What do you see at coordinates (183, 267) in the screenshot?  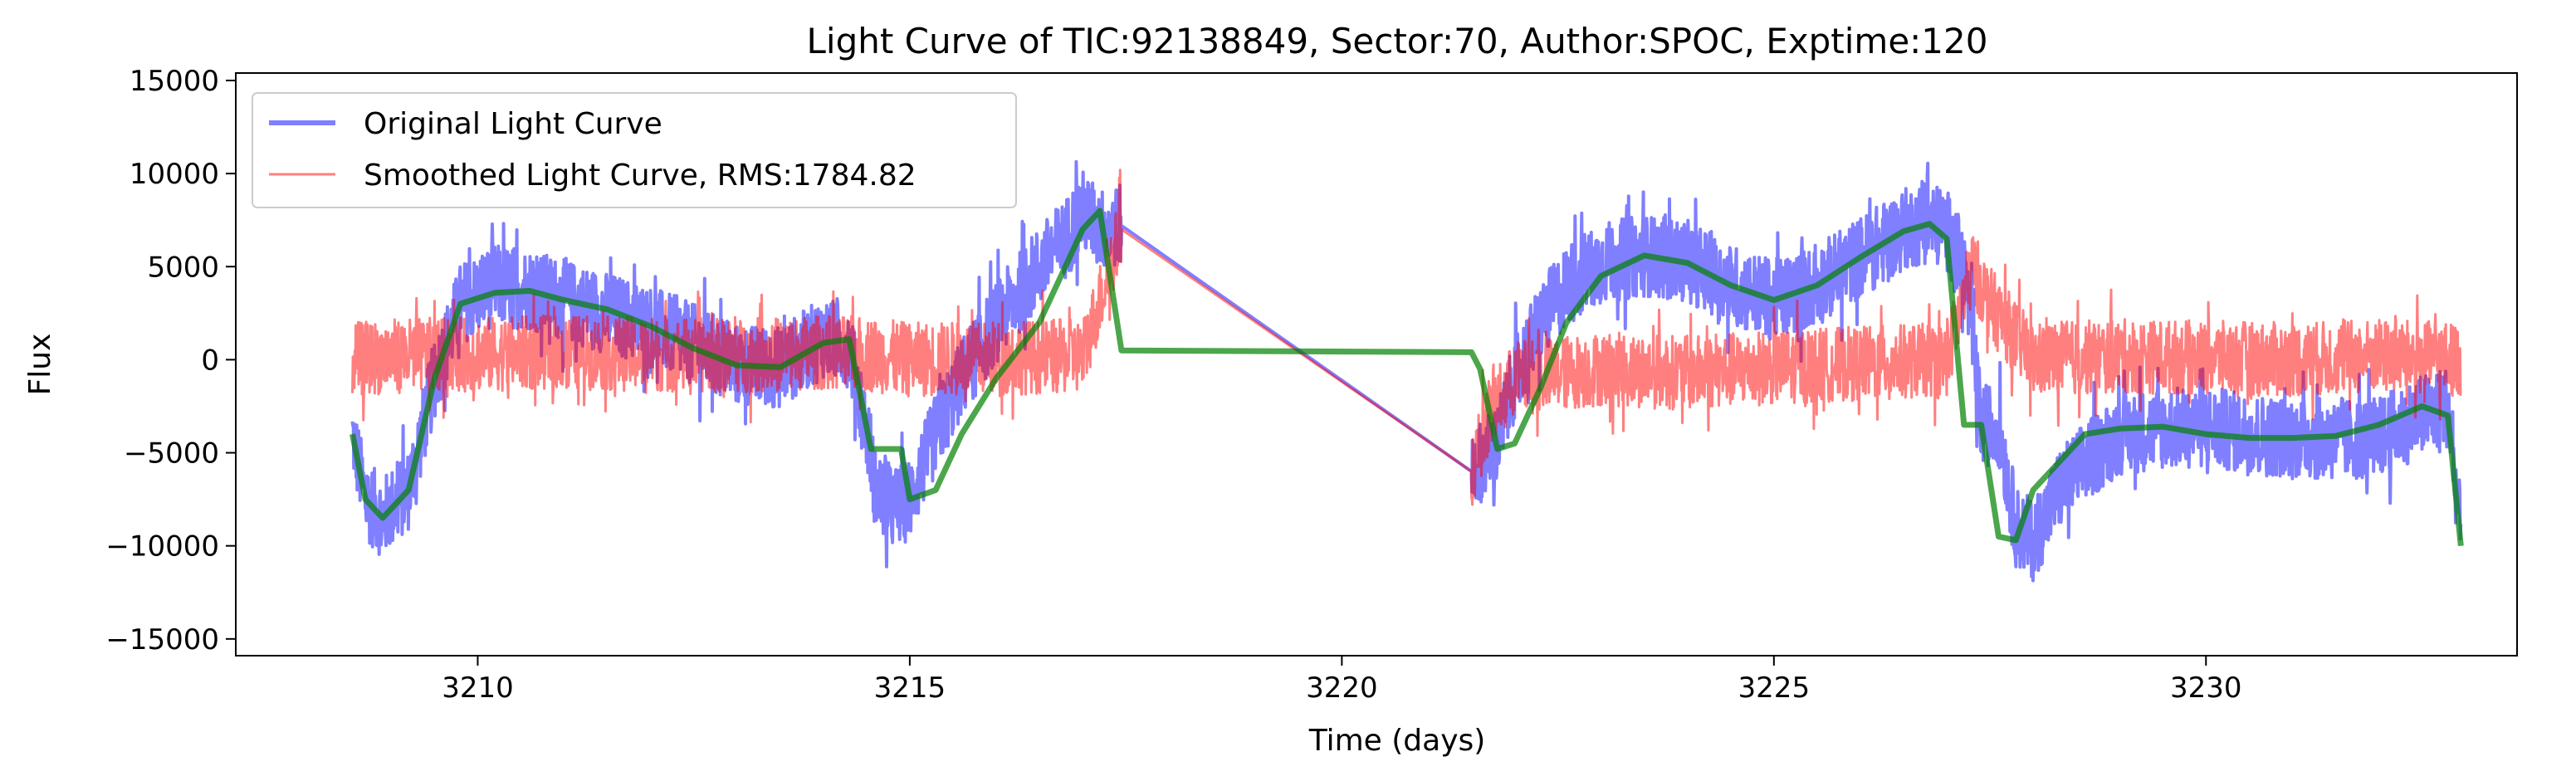 I see `y-tick-label: 5000` at bounding box center [183, 267].